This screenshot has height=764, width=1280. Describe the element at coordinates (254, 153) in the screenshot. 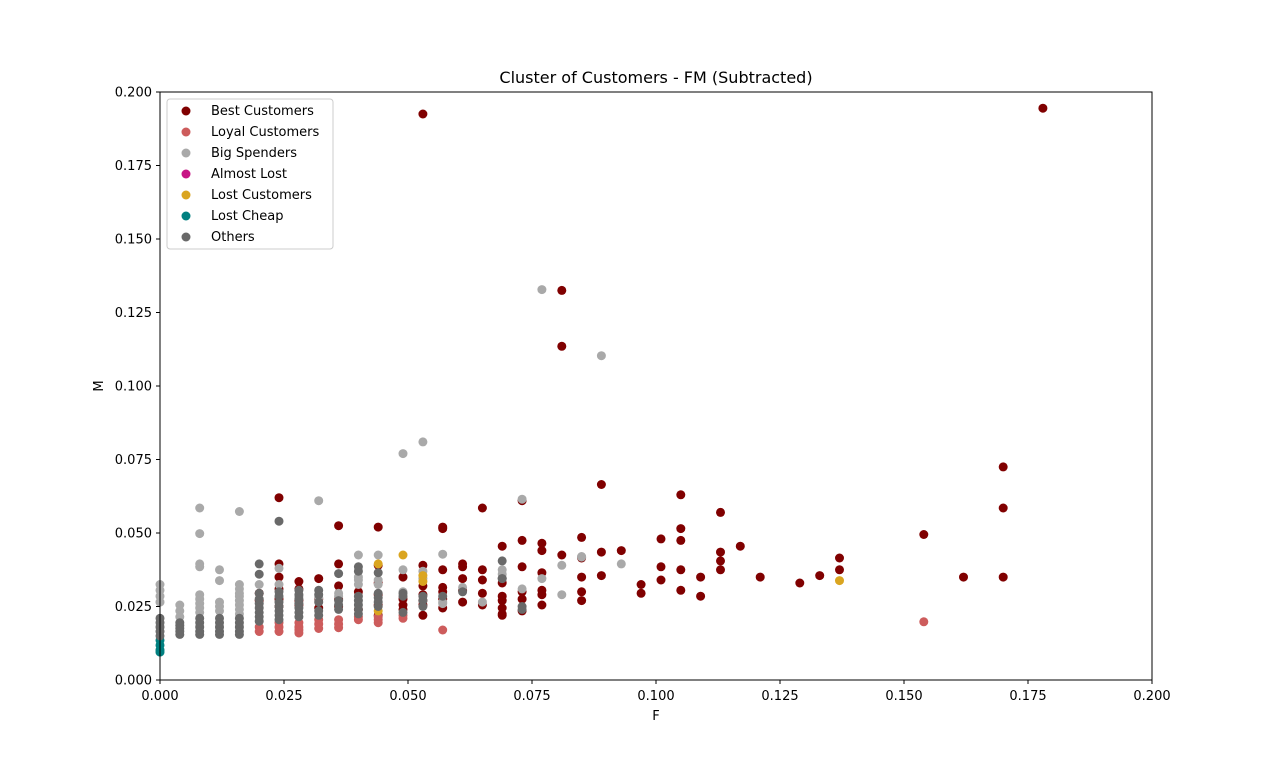

I see `legend-label: Big Spenders` at that location.